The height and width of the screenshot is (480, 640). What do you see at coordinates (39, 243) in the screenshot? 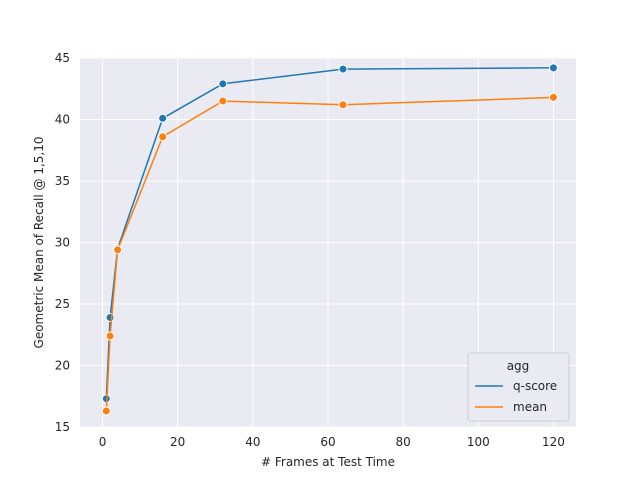
I see `y-axis-label: Geometric Mean of Recall @ 1,5,10` at bounding box center [39, 243].